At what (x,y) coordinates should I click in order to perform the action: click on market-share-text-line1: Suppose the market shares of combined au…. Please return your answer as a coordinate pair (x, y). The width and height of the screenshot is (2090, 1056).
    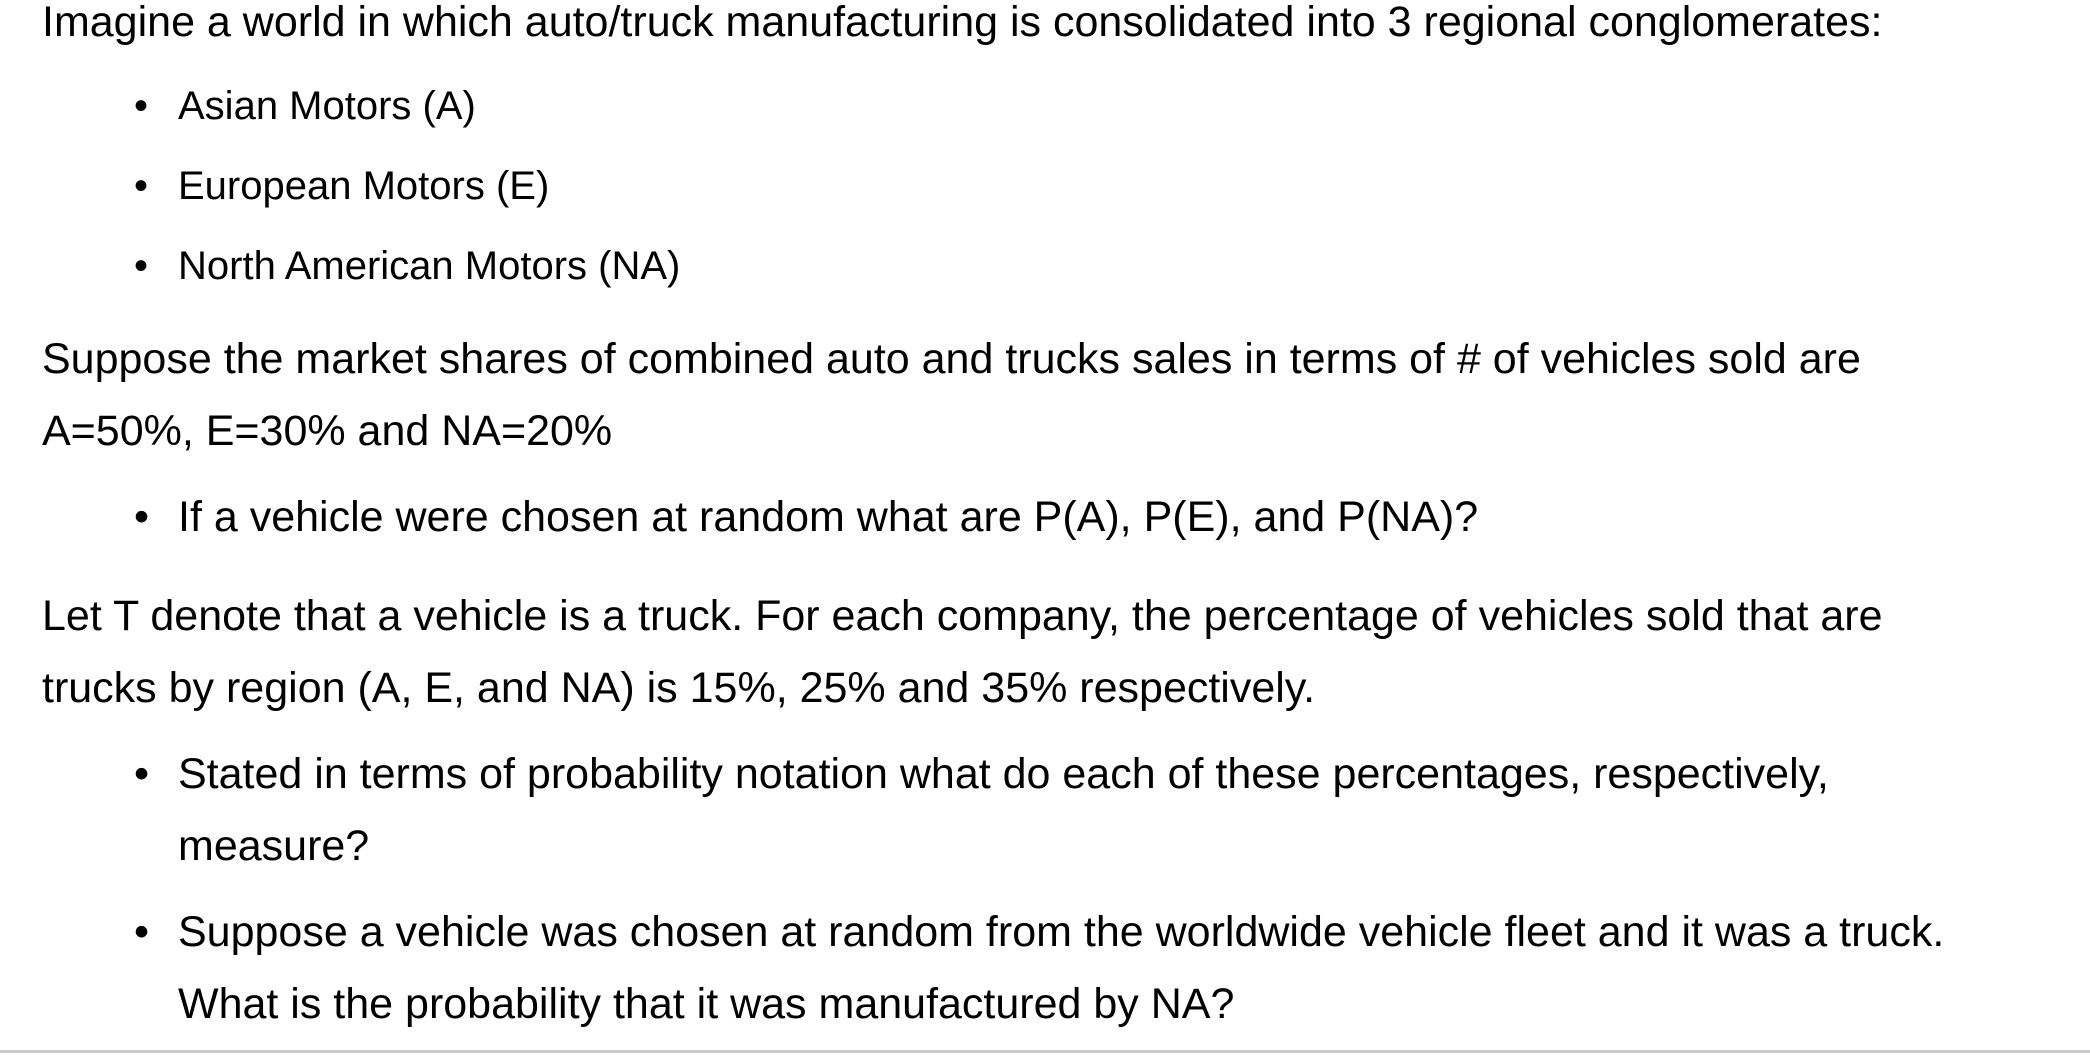
    Looking at the image, I should click on (951, 359).